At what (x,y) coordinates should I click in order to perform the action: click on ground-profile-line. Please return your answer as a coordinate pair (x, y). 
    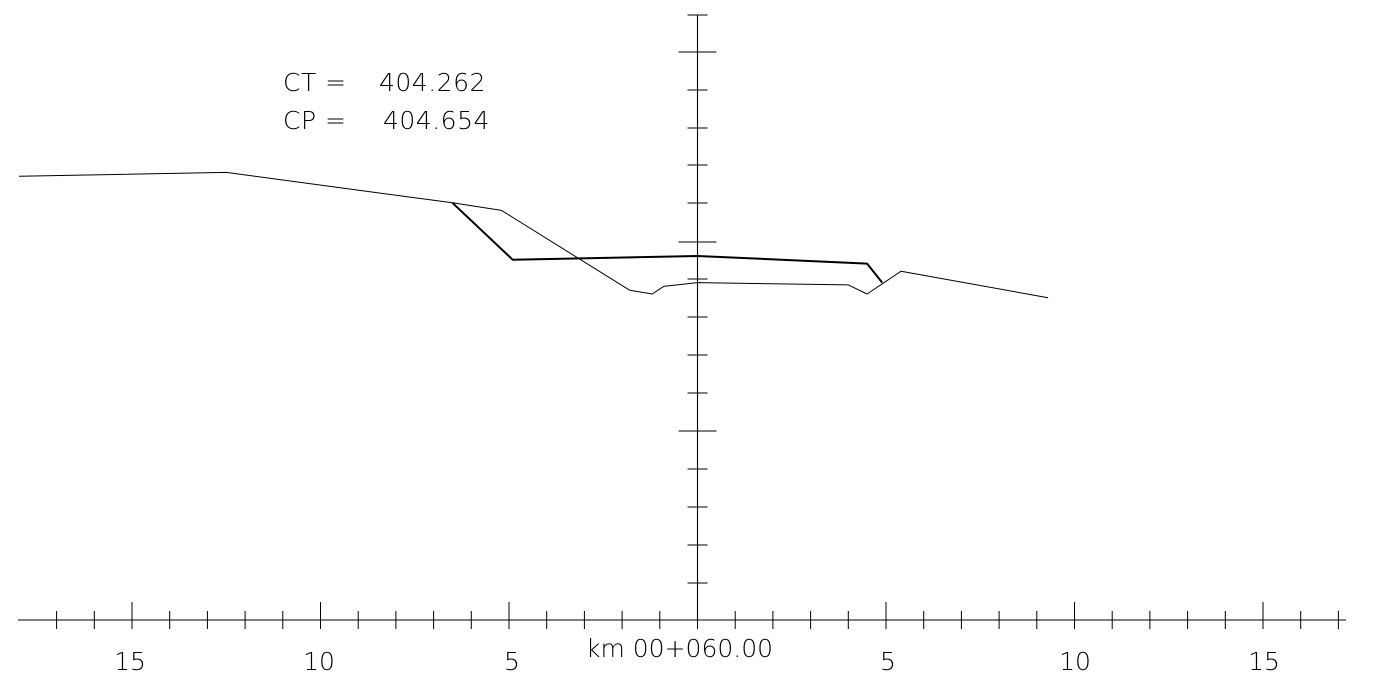
    Looking at the image, I should click on (533, 235).